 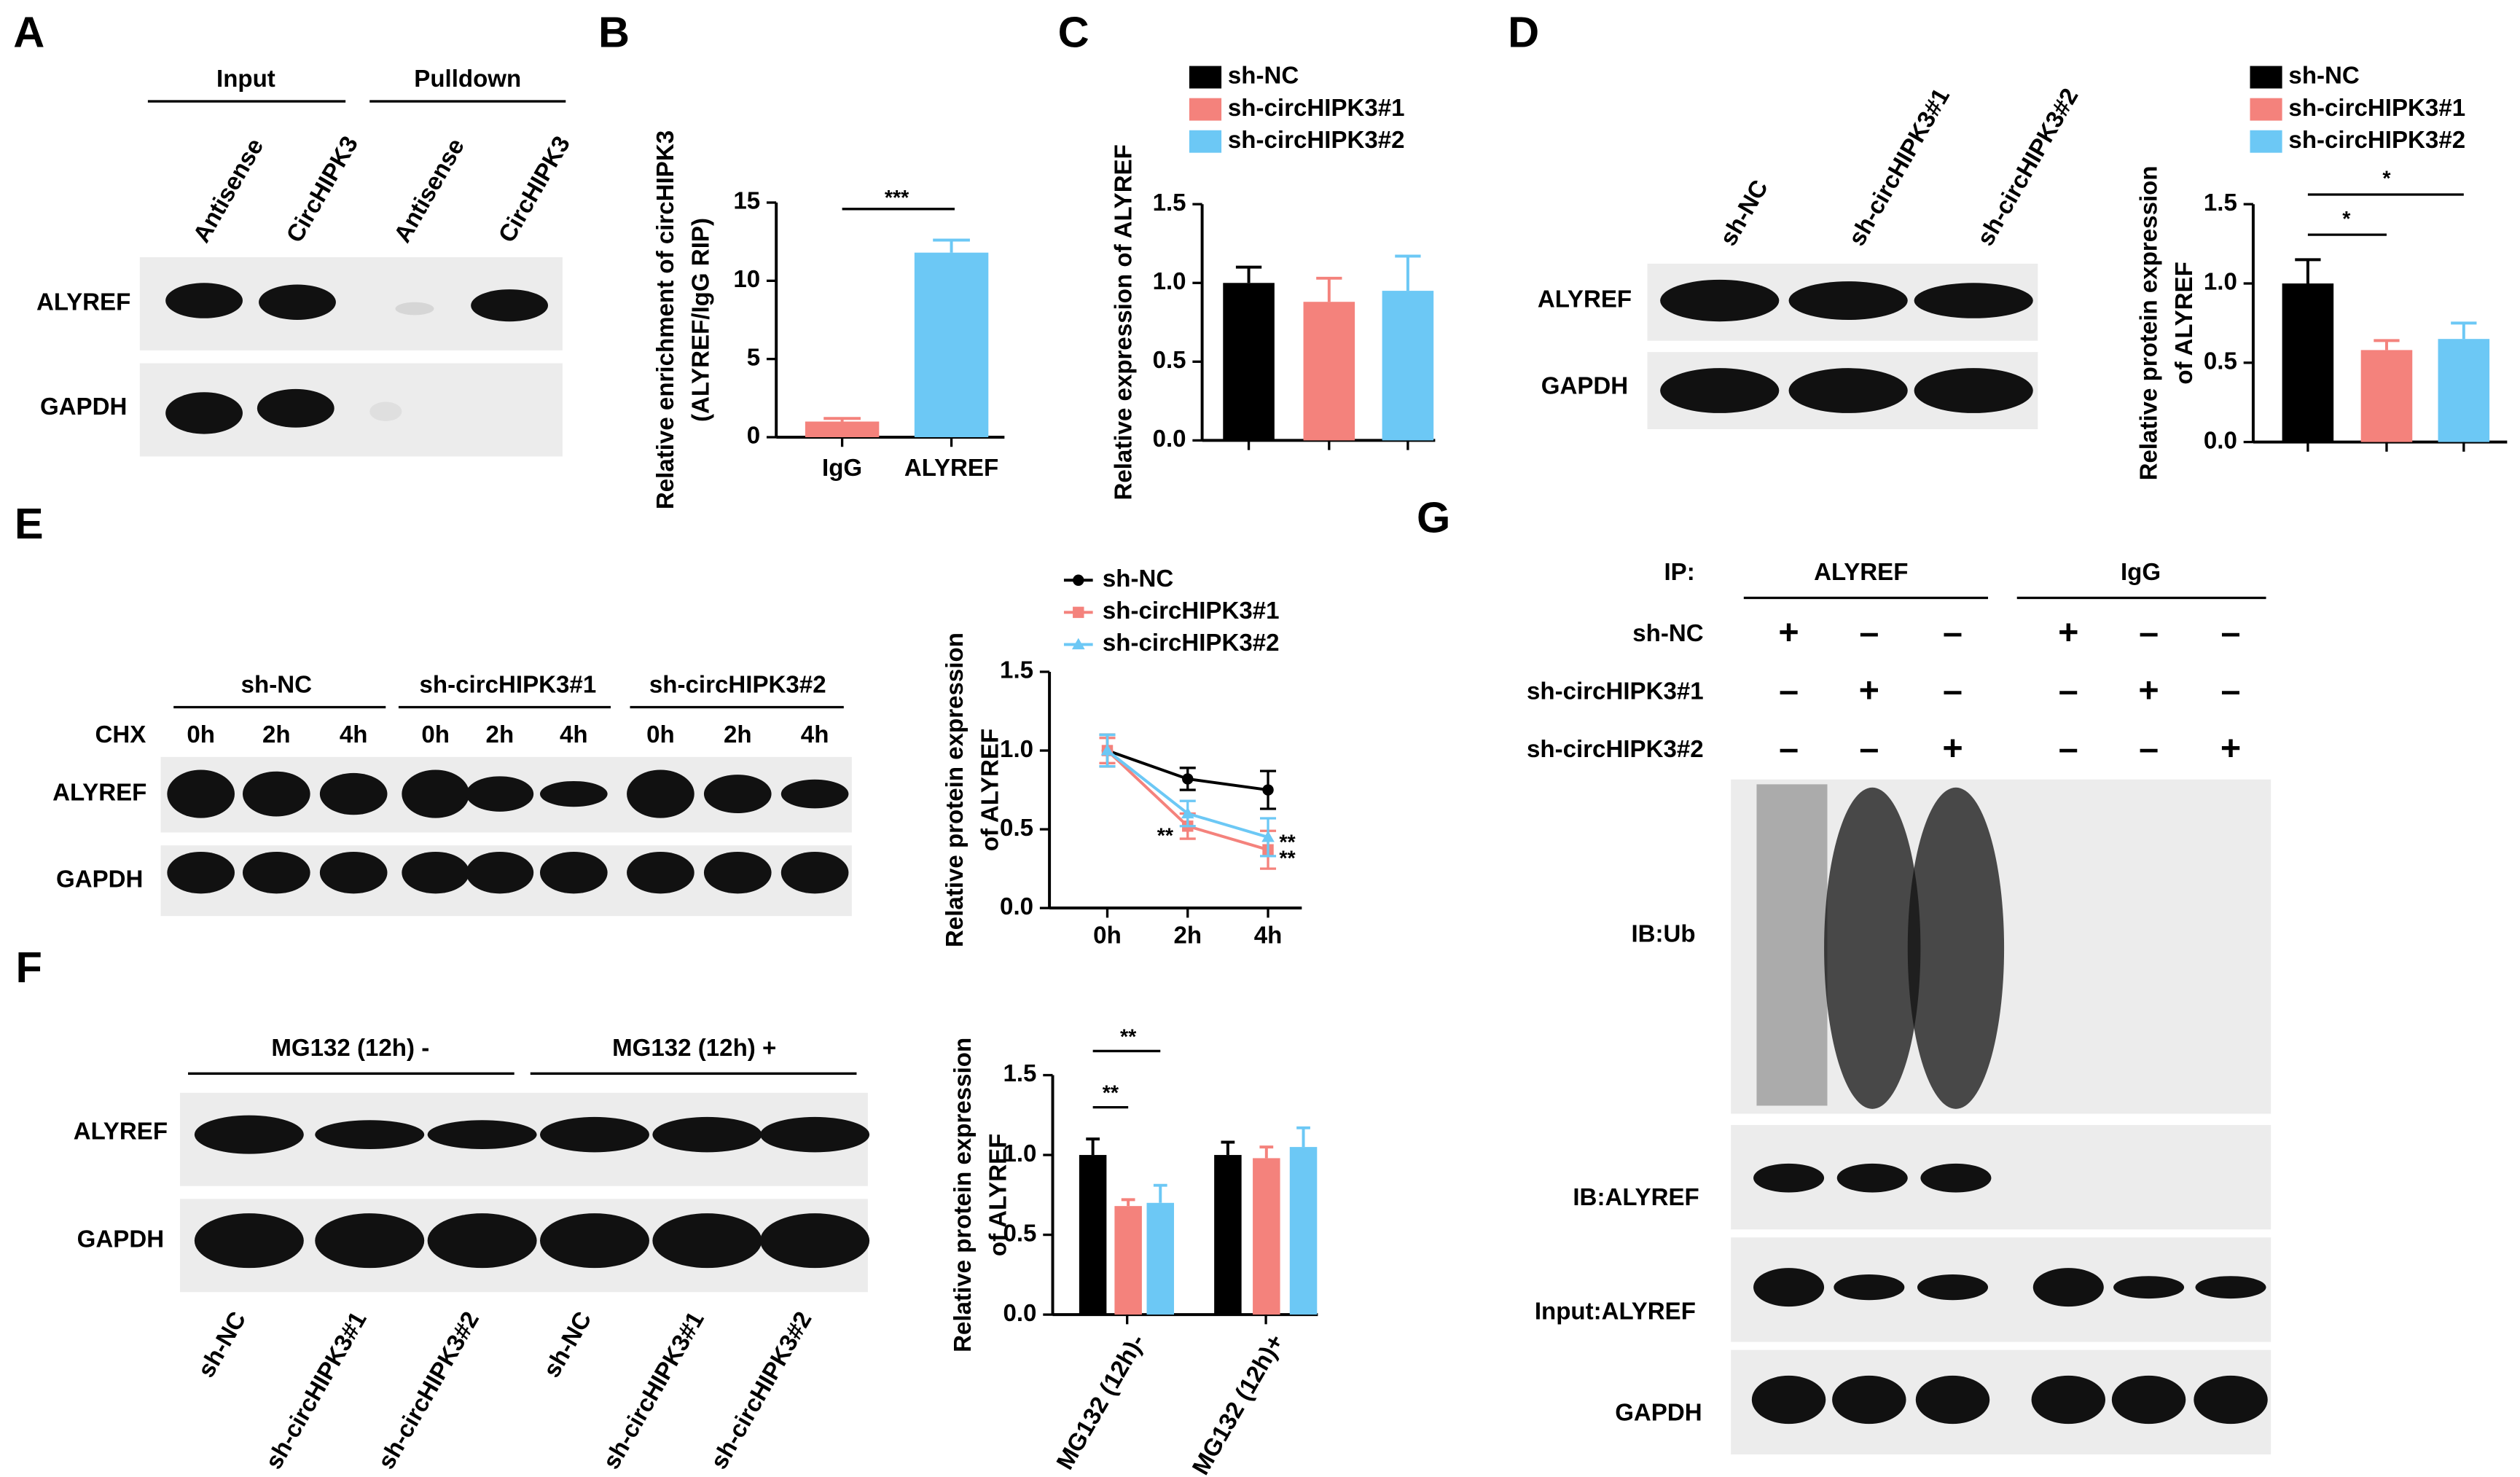 I want to click on label: IP:, so click(x=1679, y=572).